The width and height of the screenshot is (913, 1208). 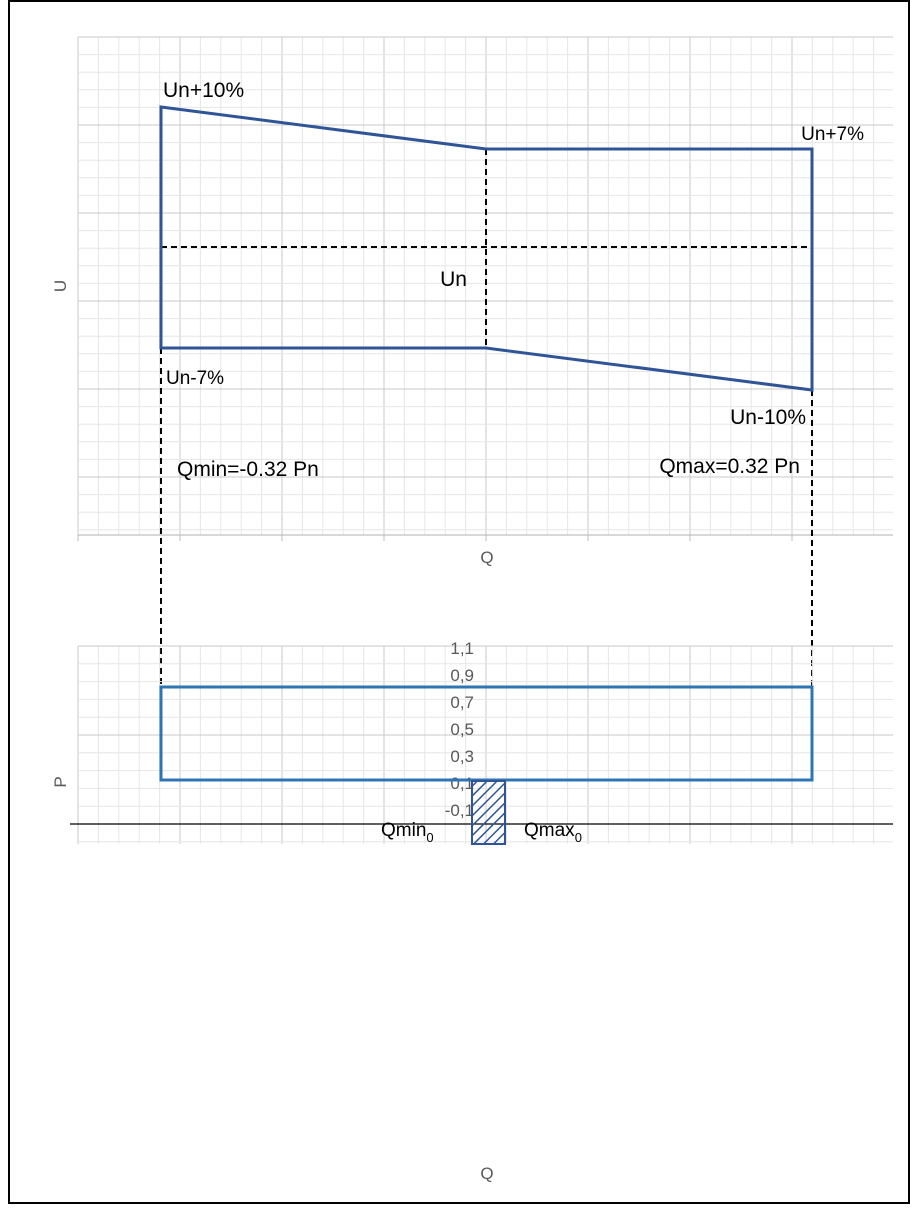 What do you see at coordinates (248, 469) in the screenshot?
I see `label-qmin: Qmin=-0.32 Pn` at bounding box center [248, 469].